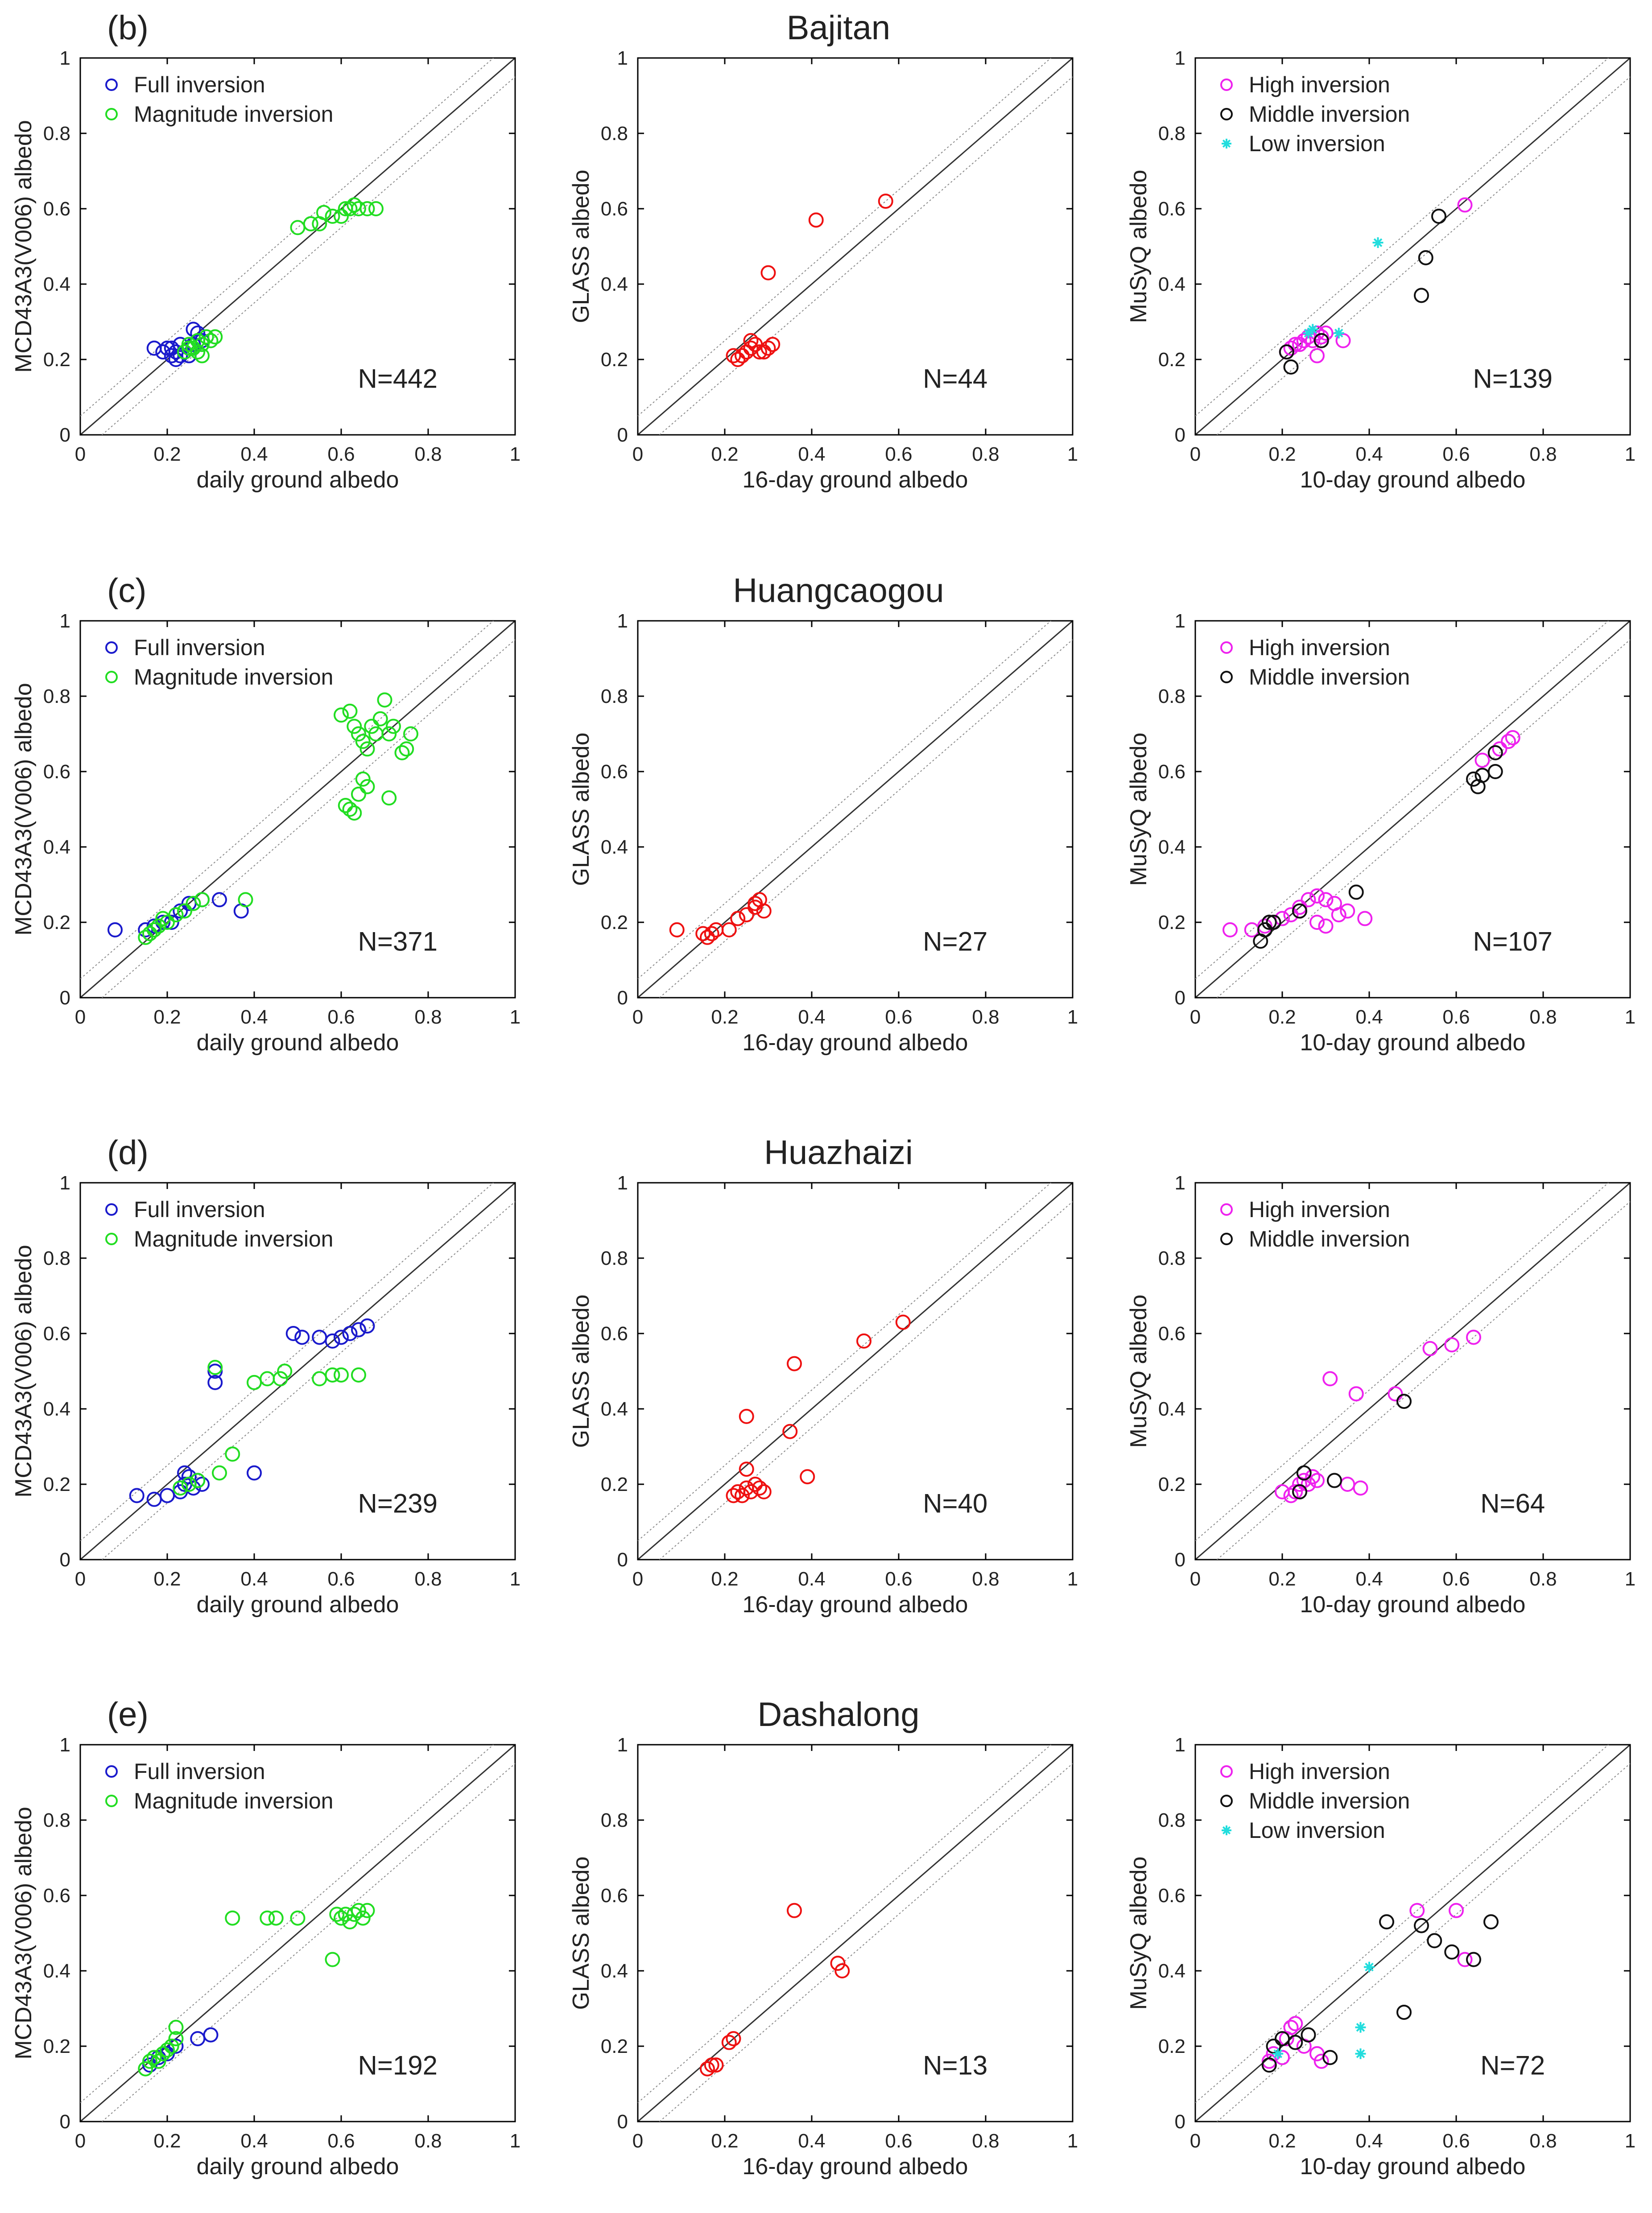 Image resolution: width=1652 pixels, height=2213 pixels. Describe the element at coordinates (838, 1153) in the screenshot. I see `site-title-huazhaizi: Huazhaizi` at that location.